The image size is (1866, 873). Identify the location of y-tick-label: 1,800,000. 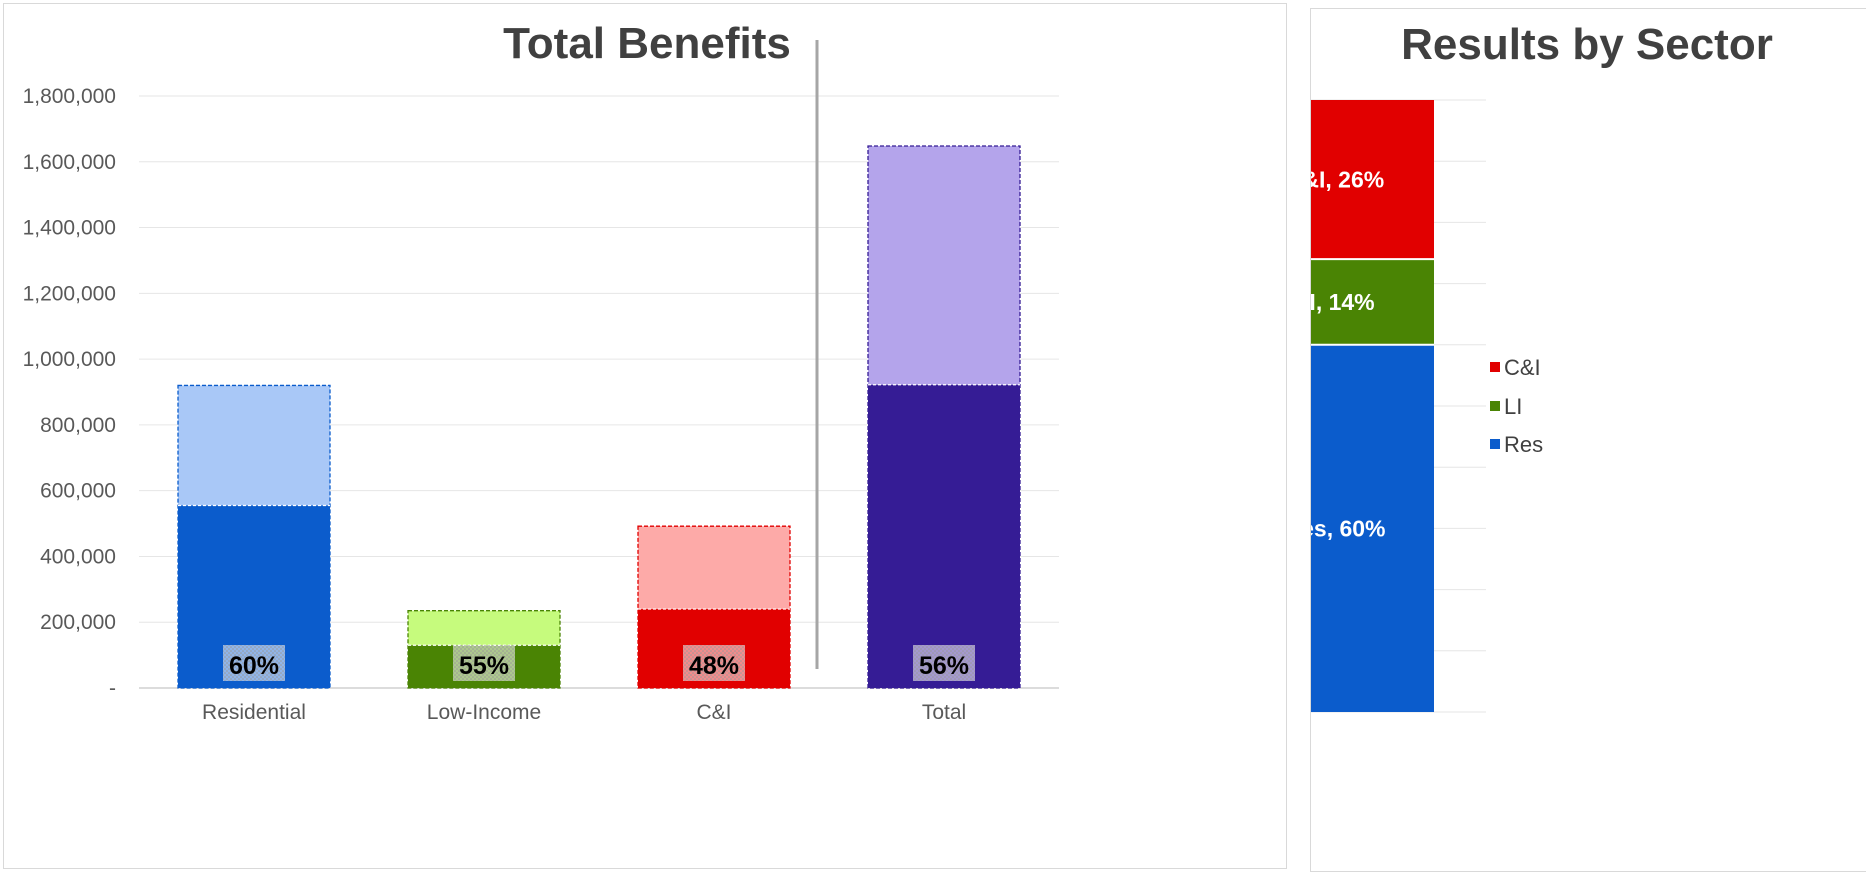
(69, 96).